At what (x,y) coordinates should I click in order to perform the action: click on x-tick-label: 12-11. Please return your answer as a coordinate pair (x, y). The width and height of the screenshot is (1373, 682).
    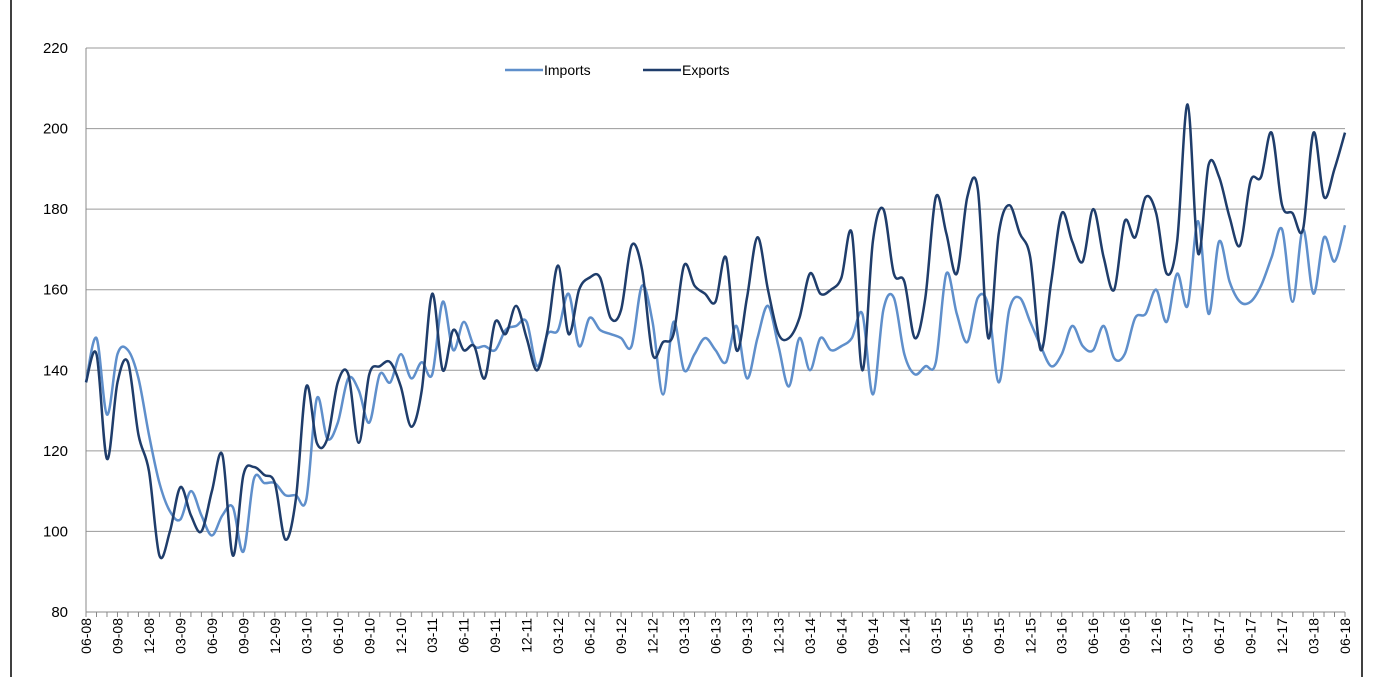
    Looking at the image, I should click on (527, 635).